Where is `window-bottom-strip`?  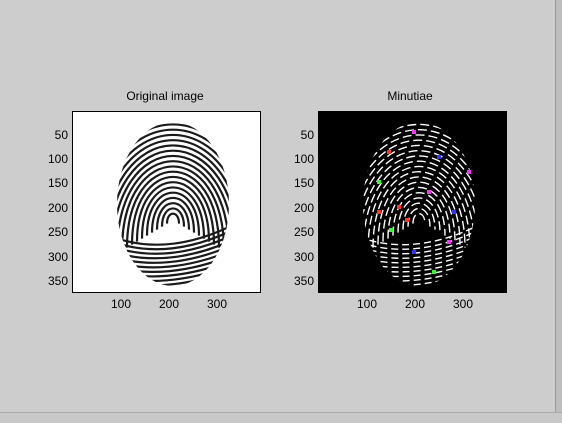 window-bottom-strip is located at coordinates (281, 417).